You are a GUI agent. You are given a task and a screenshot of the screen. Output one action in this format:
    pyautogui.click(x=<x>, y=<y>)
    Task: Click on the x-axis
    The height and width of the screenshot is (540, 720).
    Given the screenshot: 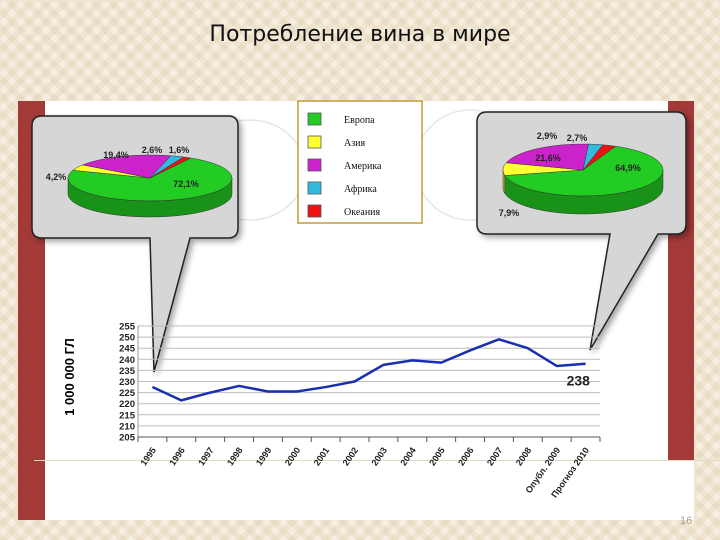 What is the action you would take?
    pyautogui.click(x=369, y=439)
    